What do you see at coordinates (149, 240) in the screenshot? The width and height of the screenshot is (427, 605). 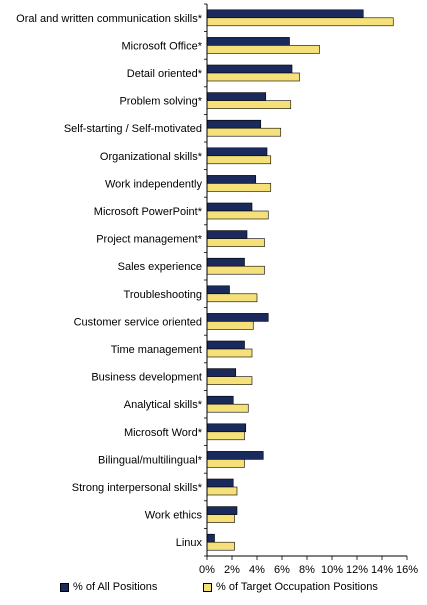 I see `category-label: Project management*` at bounding box center [149, 240].